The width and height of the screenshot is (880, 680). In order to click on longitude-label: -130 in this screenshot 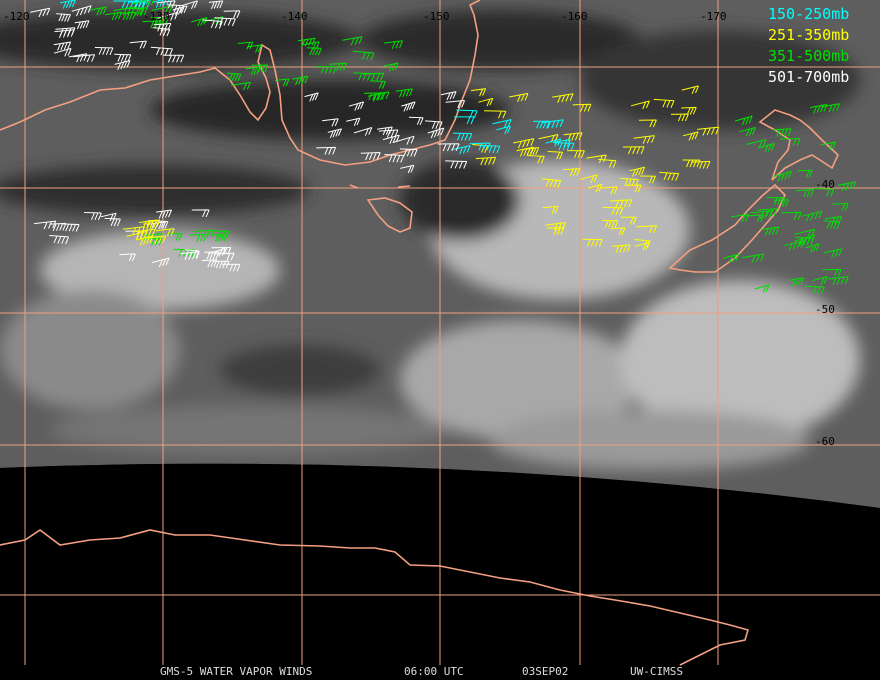, I will do `click(156, 16)`.